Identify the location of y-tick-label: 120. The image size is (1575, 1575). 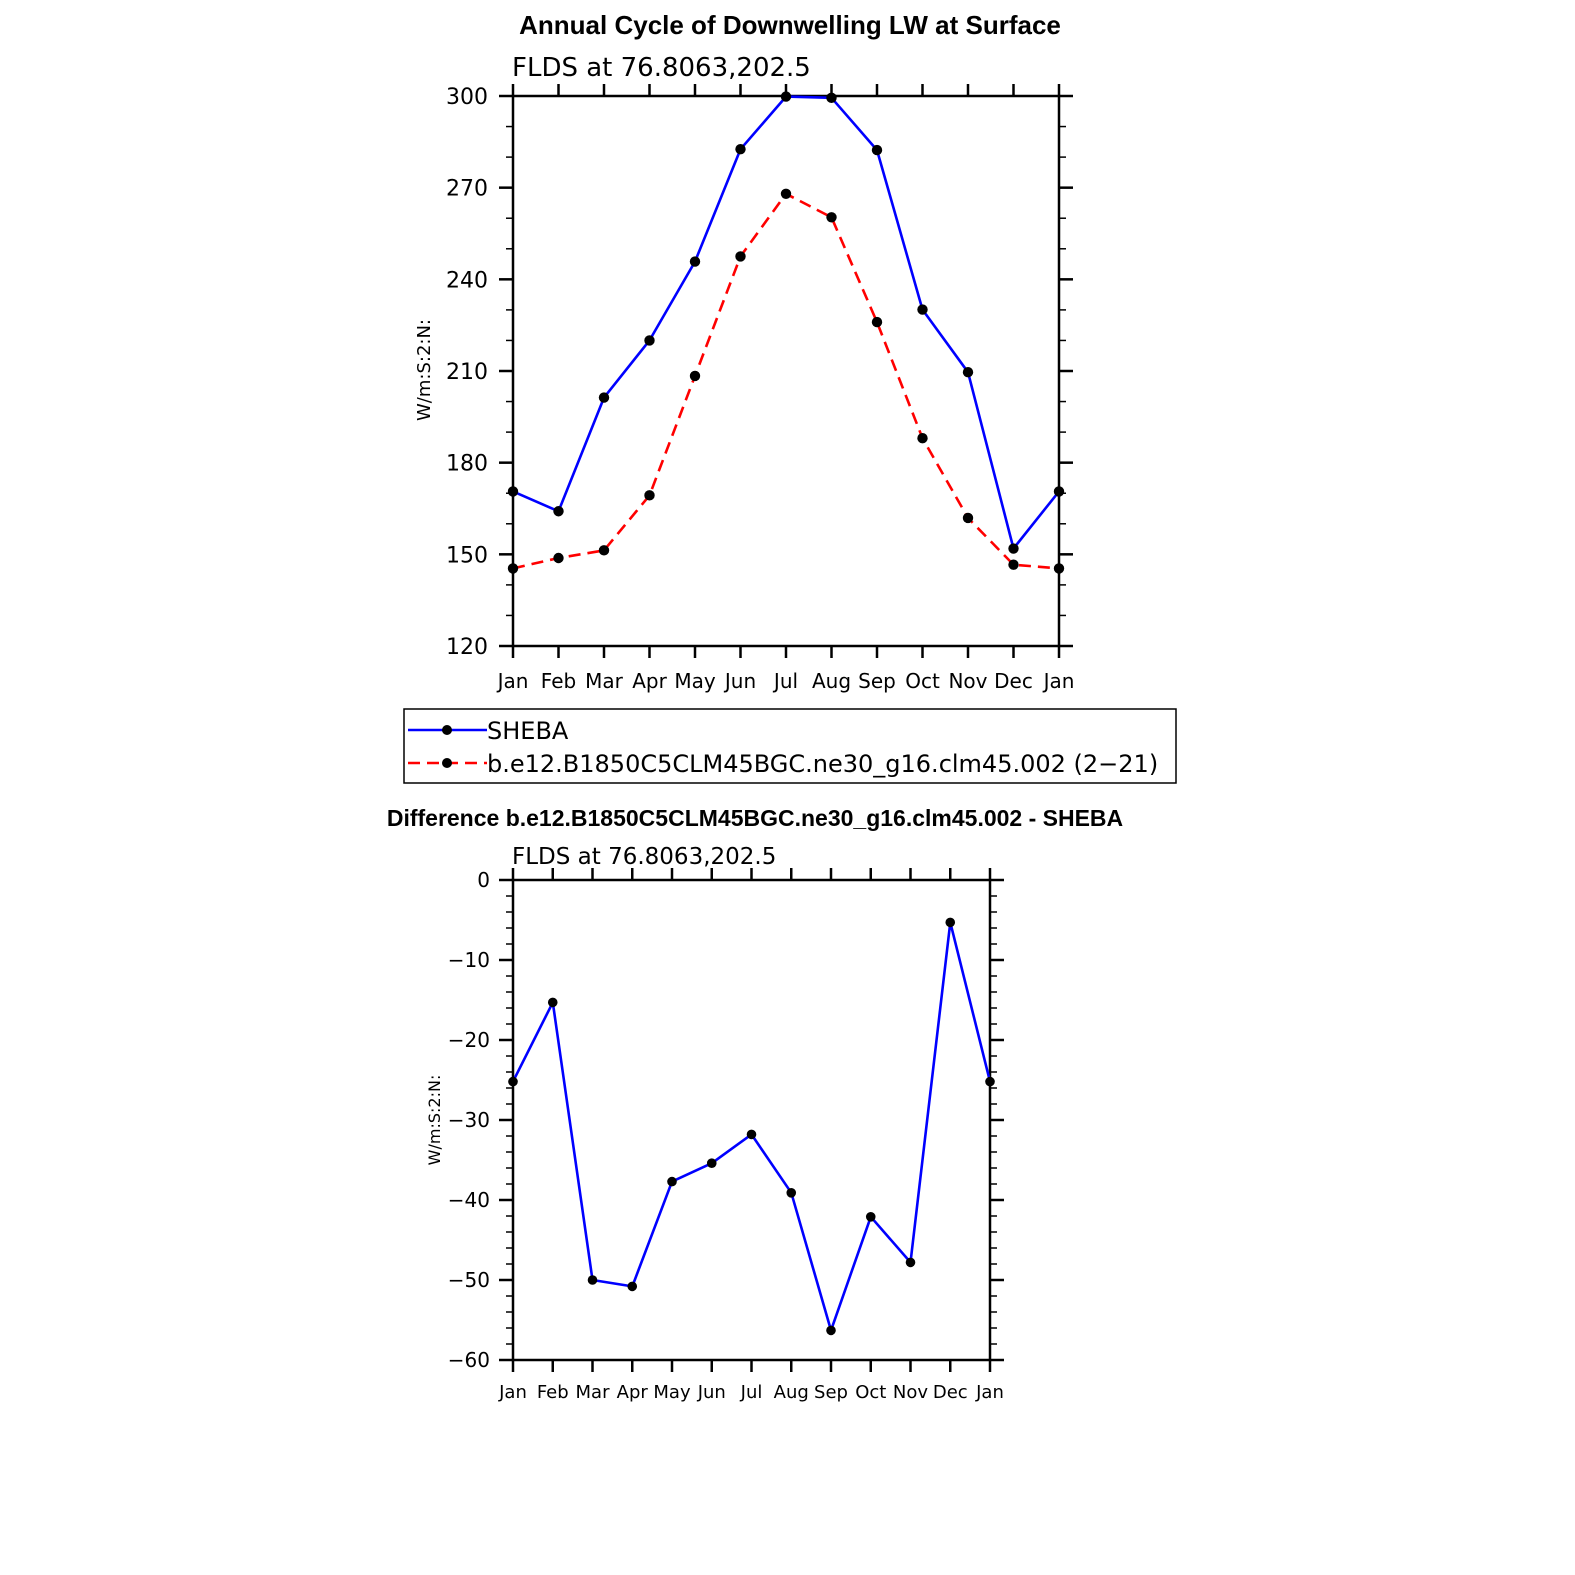
(467, 647).